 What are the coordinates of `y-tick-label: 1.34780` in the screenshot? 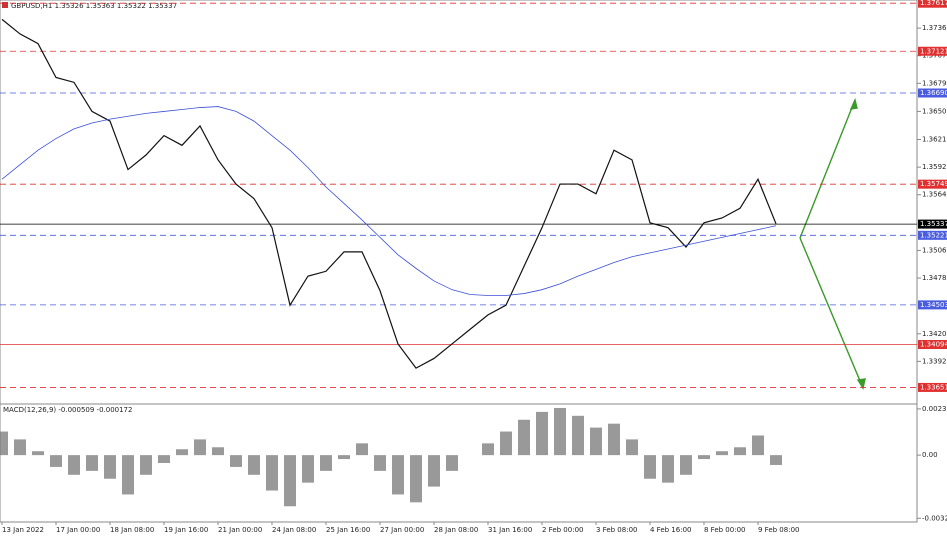 It's located at (934, 278).